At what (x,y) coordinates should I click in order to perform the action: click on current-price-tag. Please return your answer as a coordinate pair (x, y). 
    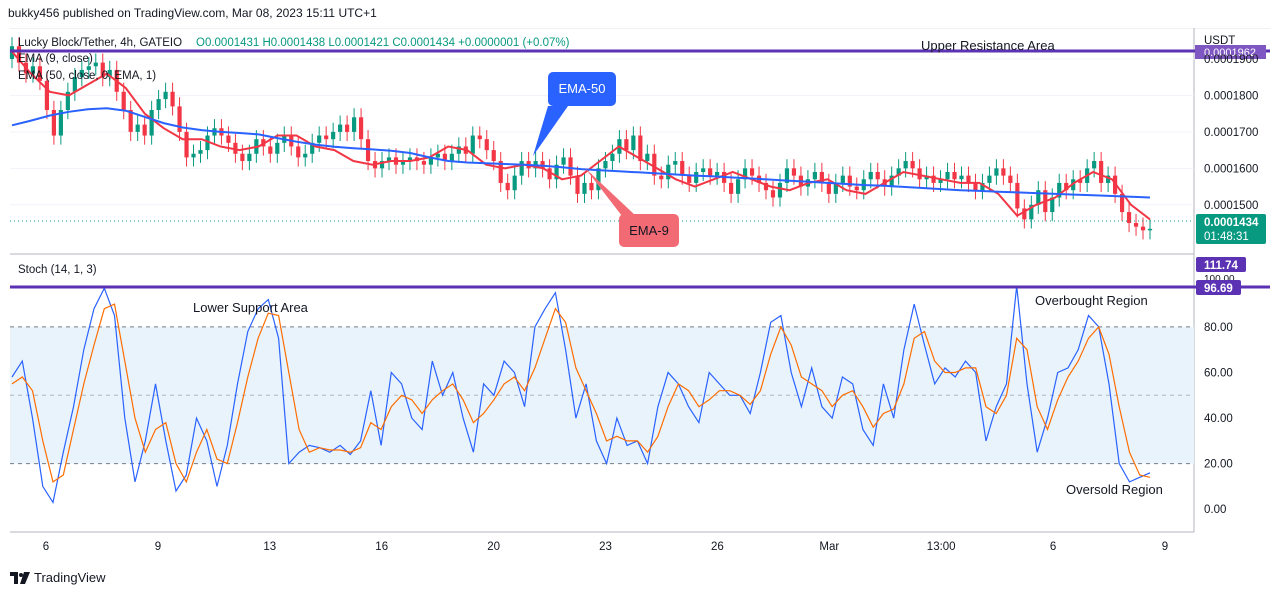
    Looking at the image, I should click on (1231, 229).